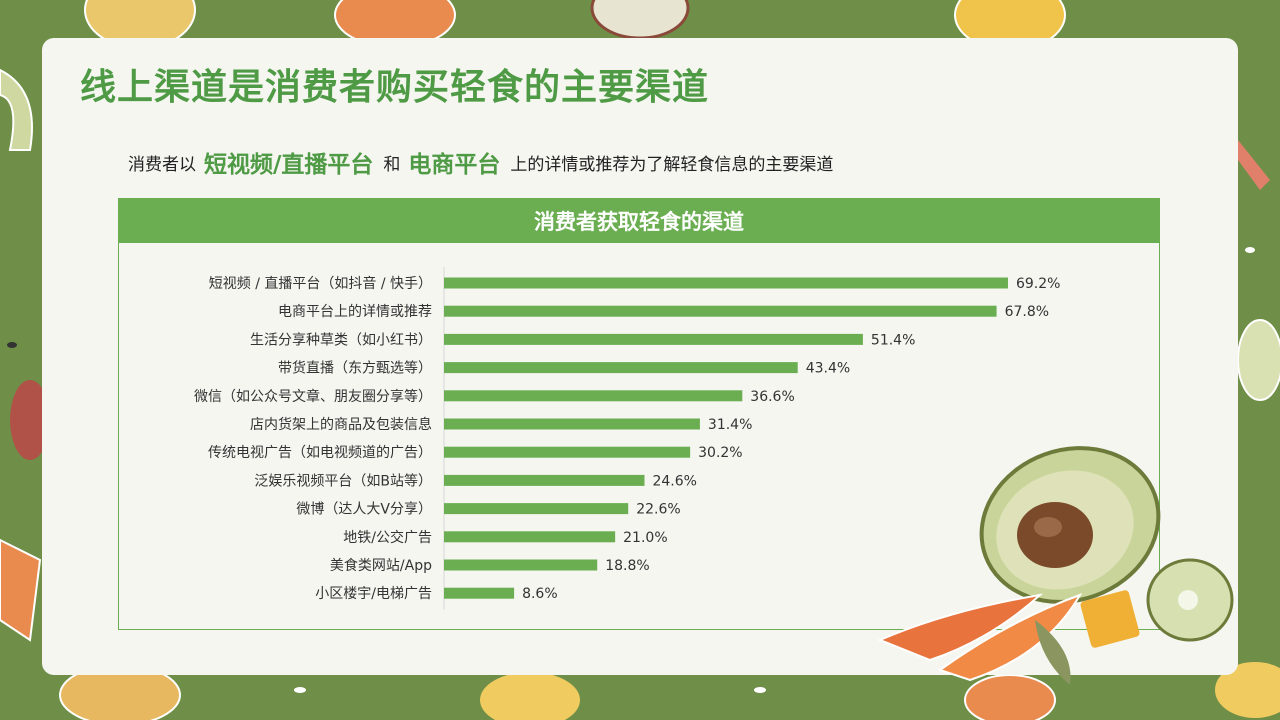 Image resolution: width=1280 pixels, height=720 pixels. Describe the element at coordinates (730, 425) in the screenshot. I see `value-label: 31.4%` at that location.